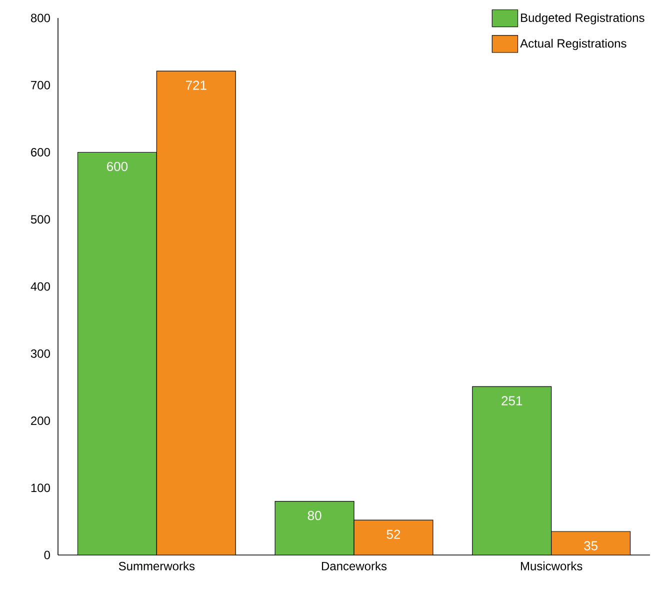 This screenshot has width=651, height=590. I want to click on x-tick-label: Musicworks, so click(551, 566).